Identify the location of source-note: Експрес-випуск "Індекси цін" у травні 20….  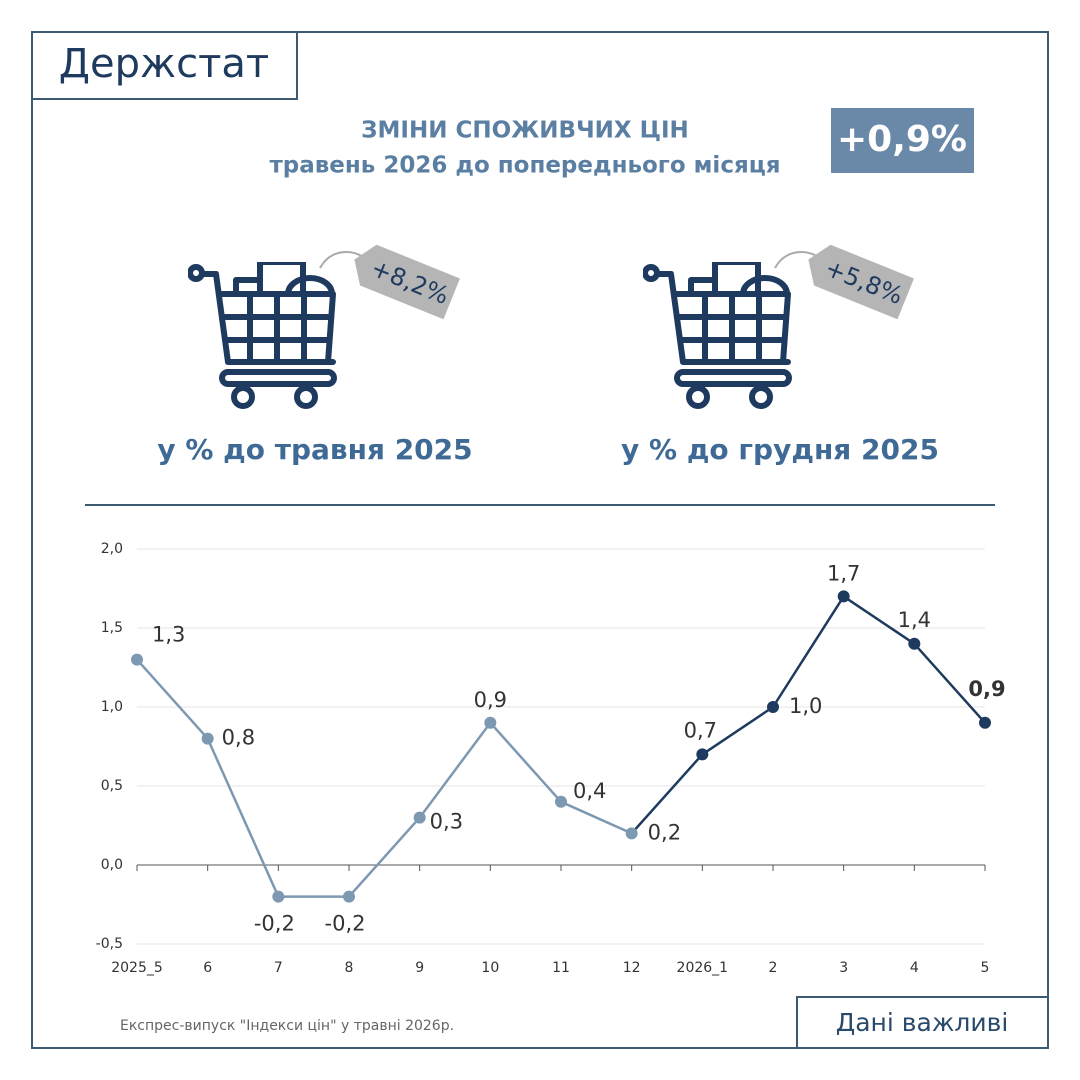
(287, 1026).